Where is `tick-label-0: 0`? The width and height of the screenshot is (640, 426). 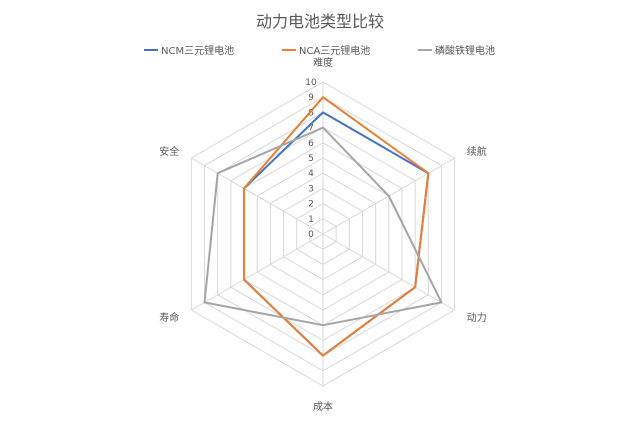 tick-label-0: 0 is located at coordinates (311, 235).